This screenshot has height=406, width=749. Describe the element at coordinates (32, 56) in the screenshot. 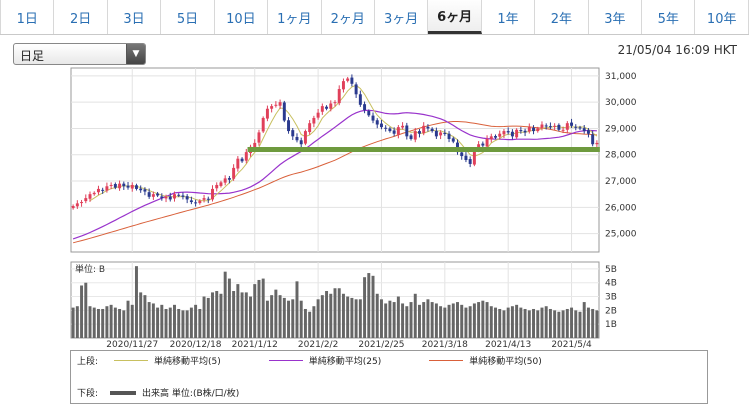

I see `period-select-value: 日足` at that location.